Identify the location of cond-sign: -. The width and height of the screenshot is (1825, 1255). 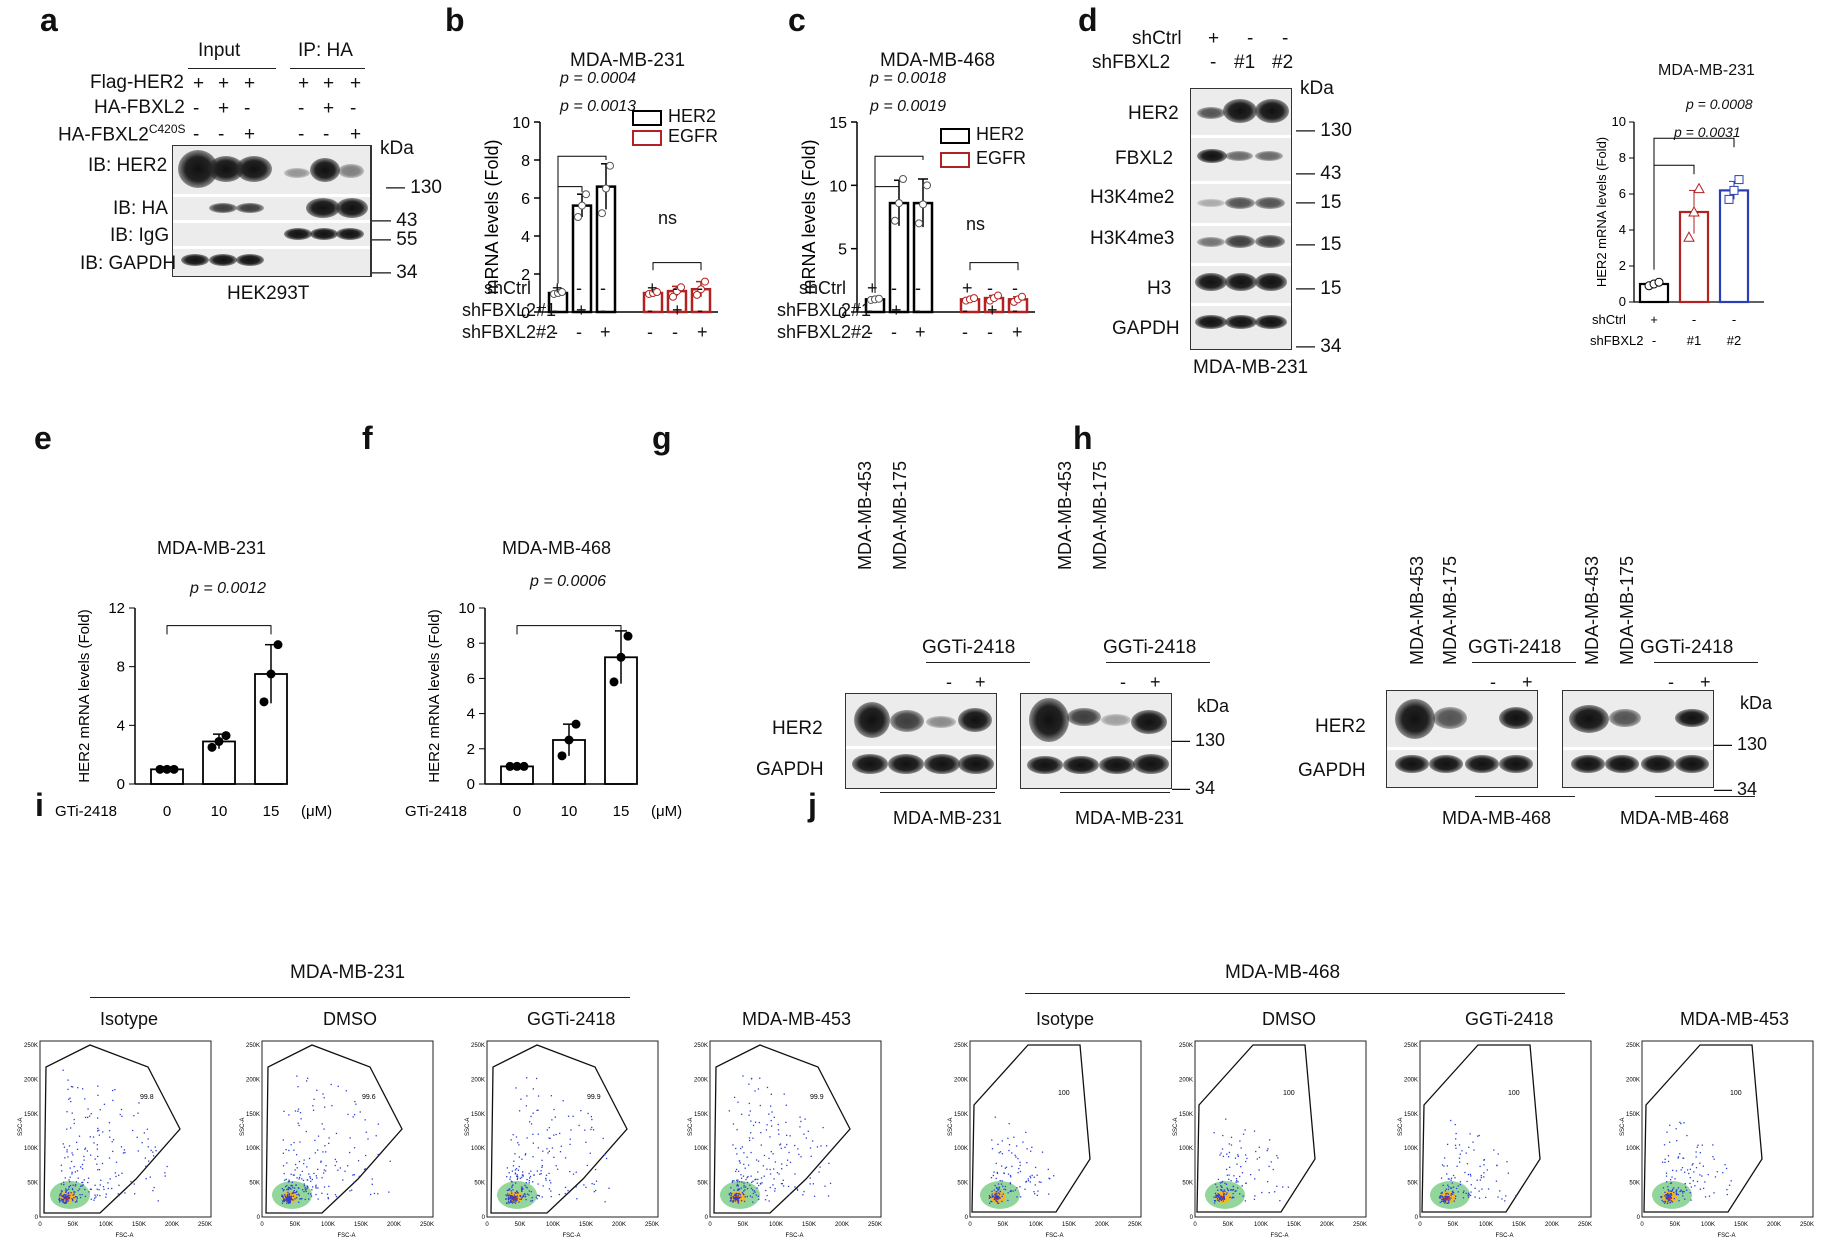
(603, 310).